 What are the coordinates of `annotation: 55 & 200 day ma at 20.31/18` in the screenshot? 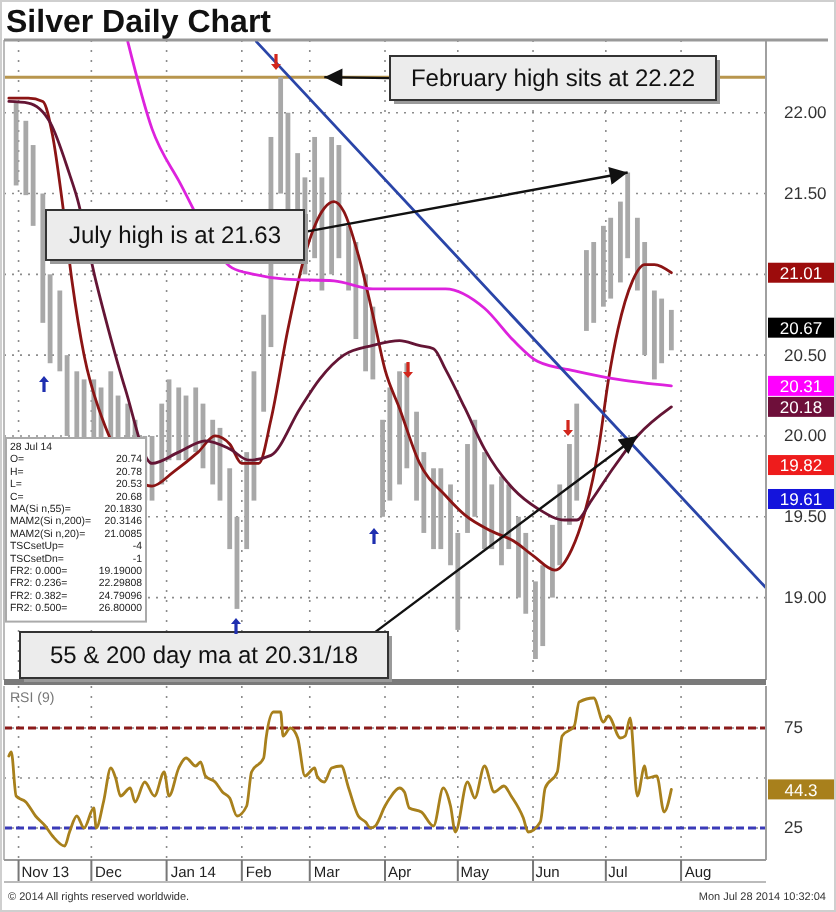 It's located at (204, 655).